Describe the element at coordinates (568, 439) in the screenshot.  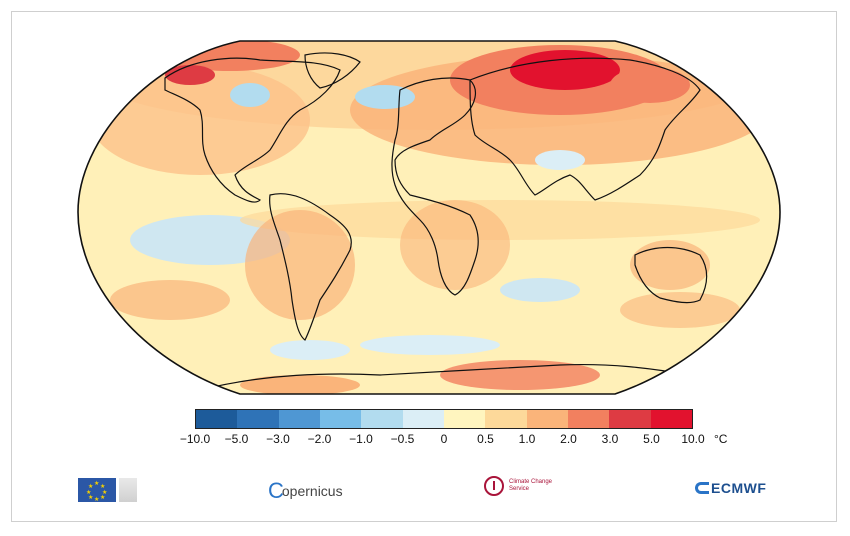
I see `colorbar-tick-label: 2.0` at that location.